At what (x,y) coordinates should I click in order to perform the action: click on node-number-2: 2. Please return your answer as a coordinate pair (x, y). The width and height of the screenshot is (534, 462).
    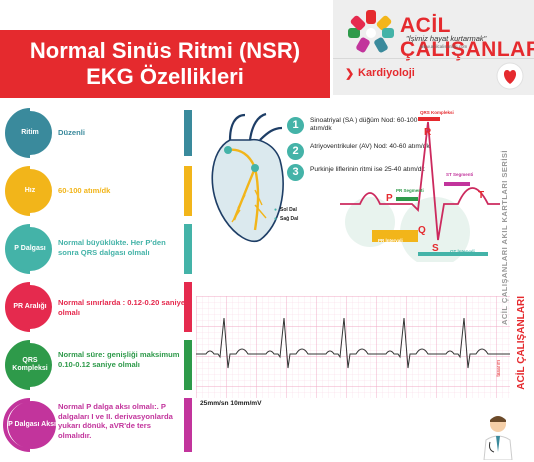
    Looking at the image, I should click on (295, 151).